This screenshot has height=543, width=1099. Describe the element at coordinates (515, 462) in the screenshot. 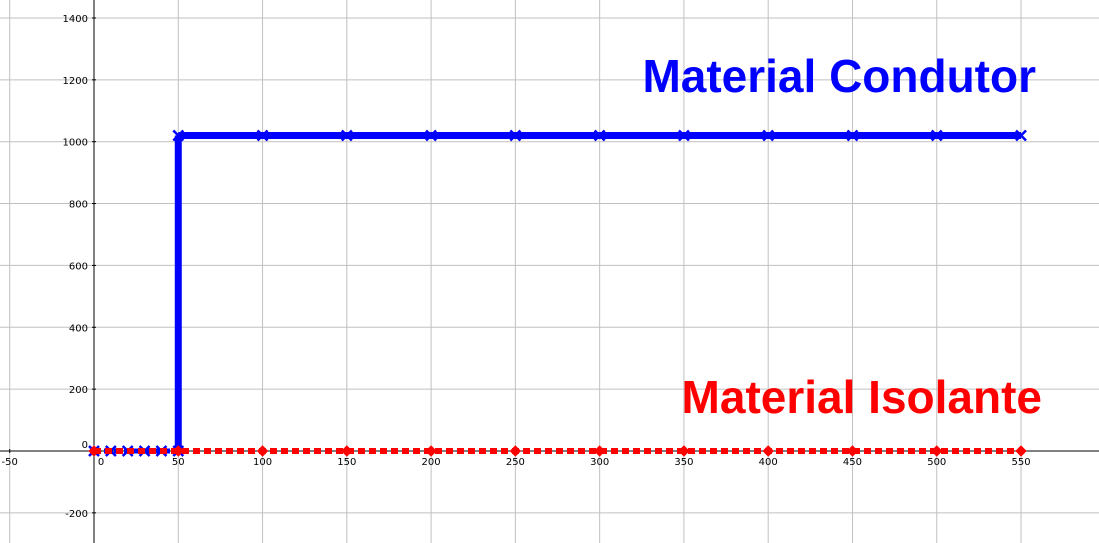

I see `x-tick-label: 250` at that location.